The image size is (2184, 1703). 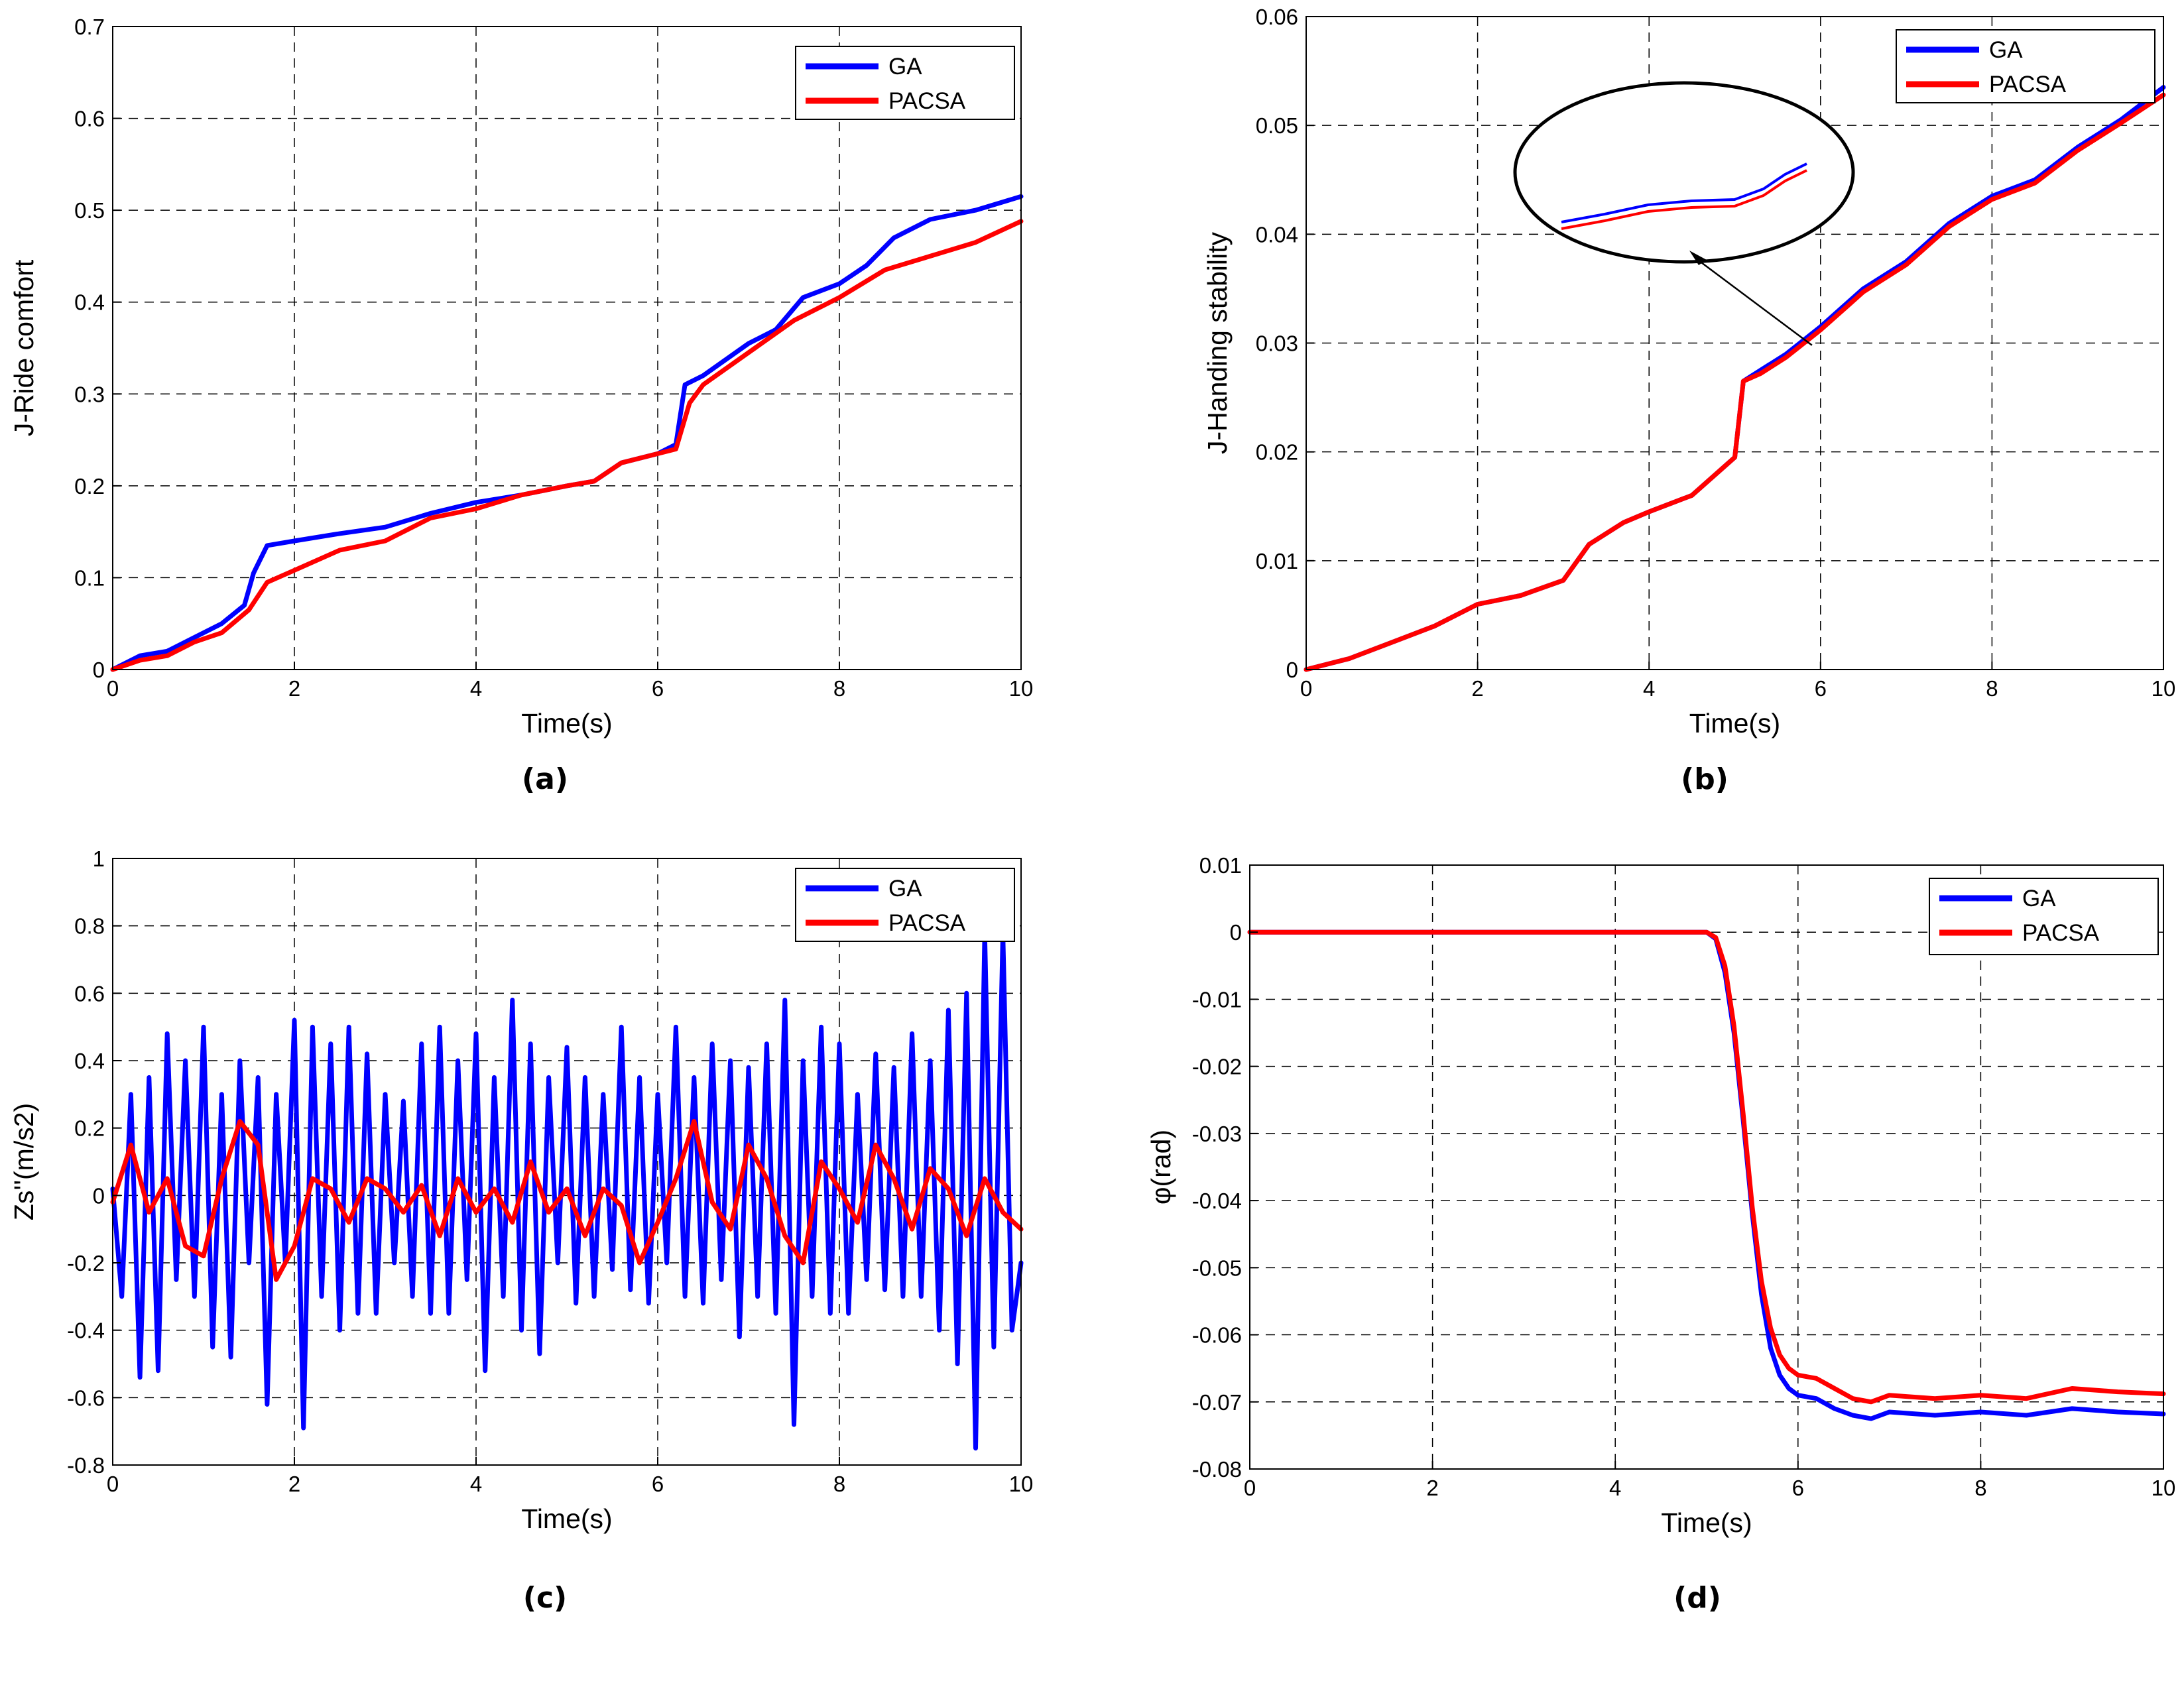 I want to click on plot-area, so click(x=1706, y=1167).